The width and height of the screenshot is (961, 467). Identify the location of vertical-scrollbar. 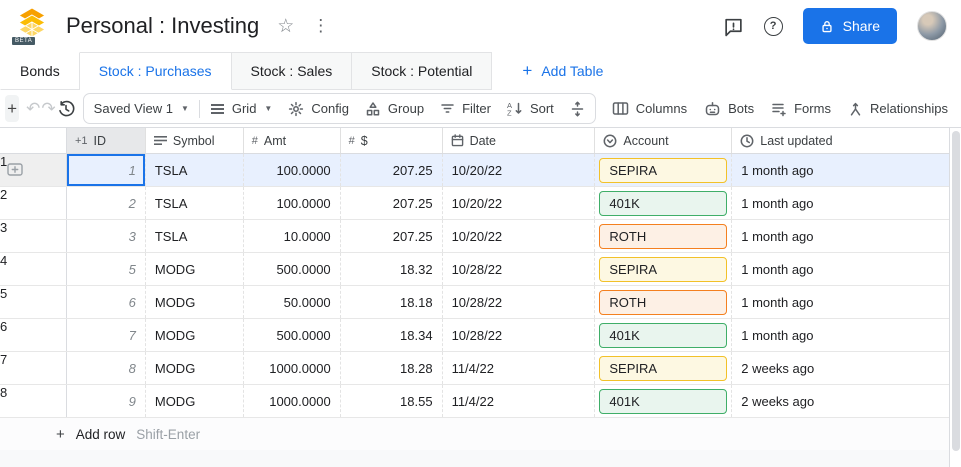
(956, 291).